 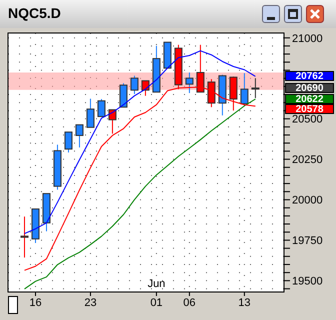 I want to click on text: 20578, so click(x=309, y=110).